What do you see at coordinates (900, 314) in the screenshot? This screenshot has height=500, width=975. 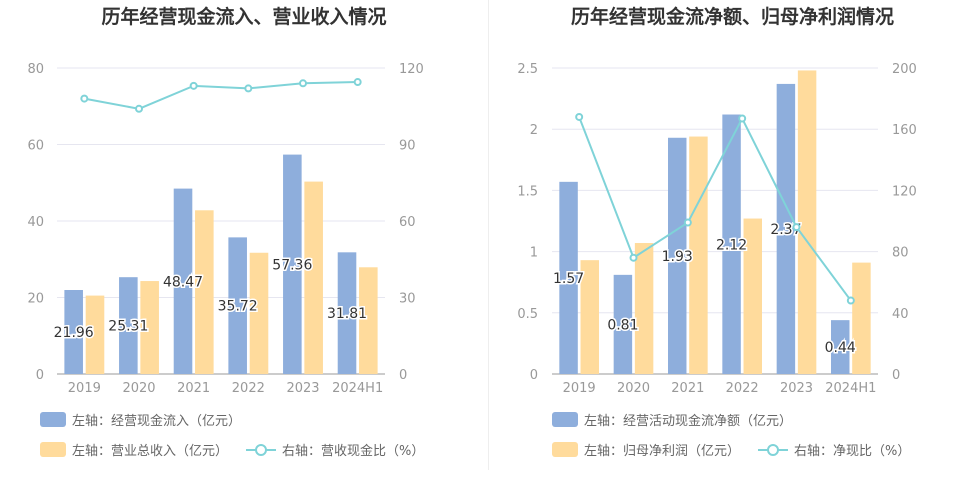 I see `y-right-tick-label: 40` at bounding box center [900, 314].